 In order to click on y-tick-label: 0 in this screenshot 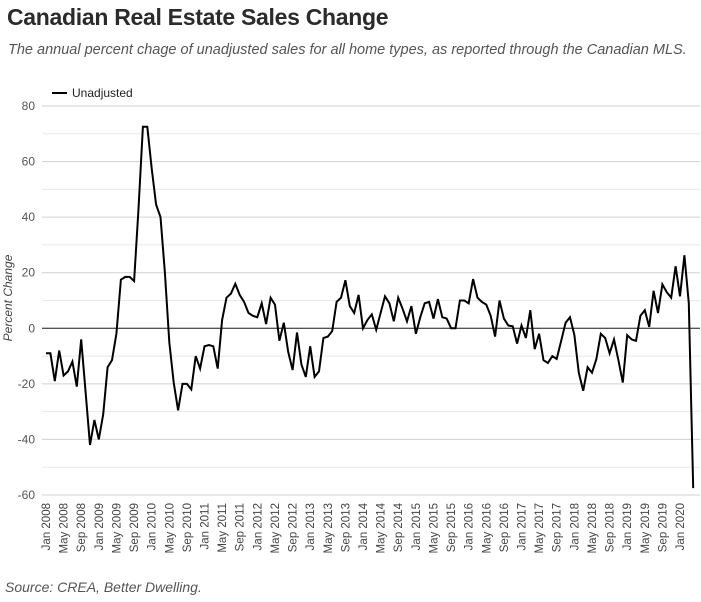, I will do `click(31, 328)`.